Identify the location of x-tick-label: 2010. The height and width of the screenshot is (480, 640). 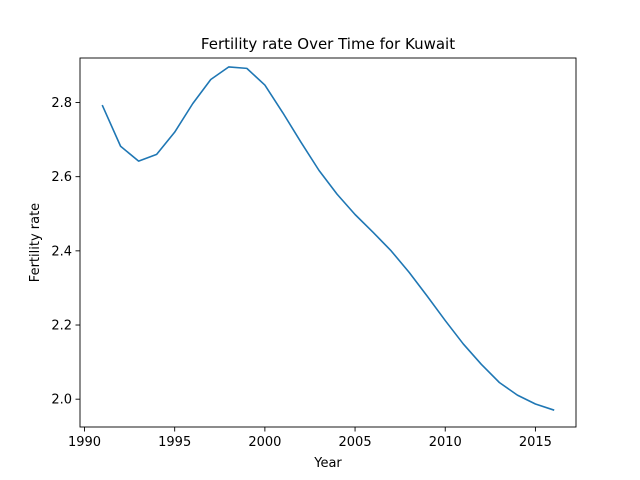
(445, 442).